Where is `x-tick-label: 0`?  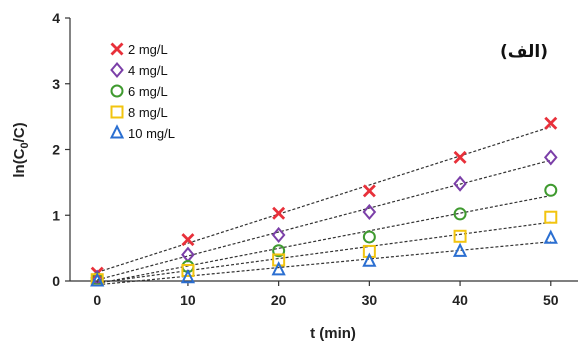
x-tick-label: 0 is located at coordinates (97, 300).